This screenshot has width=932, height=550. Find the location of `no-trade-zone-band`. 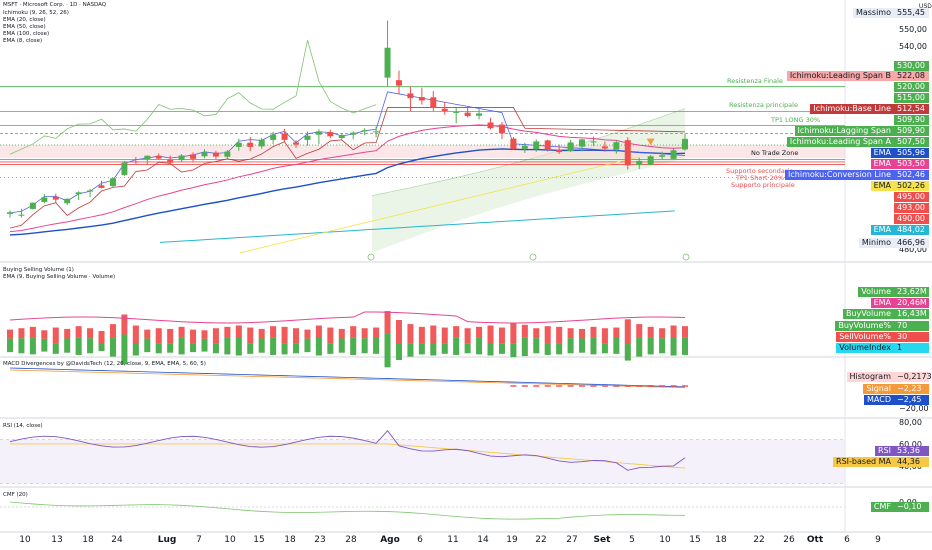

no-trade-zone-band is located at coordinates (422, 152).